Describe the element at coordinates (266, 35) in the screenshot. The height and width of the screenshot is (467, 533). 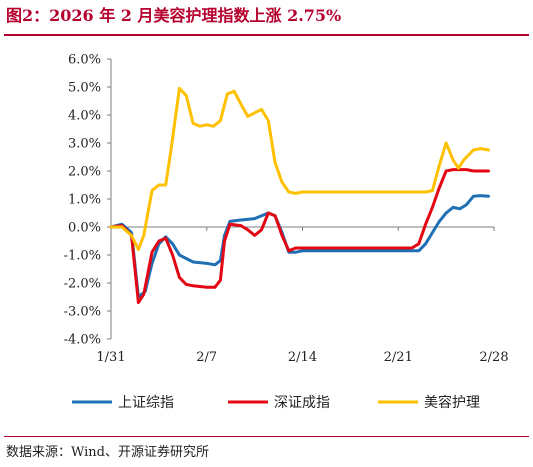
I see `title-divider` at that location.